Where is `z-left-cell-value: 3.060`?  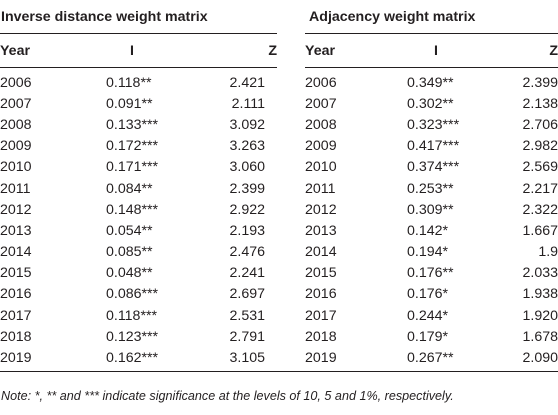
z-left-cell-value: 3.060 is located at coordinates (247, 167).